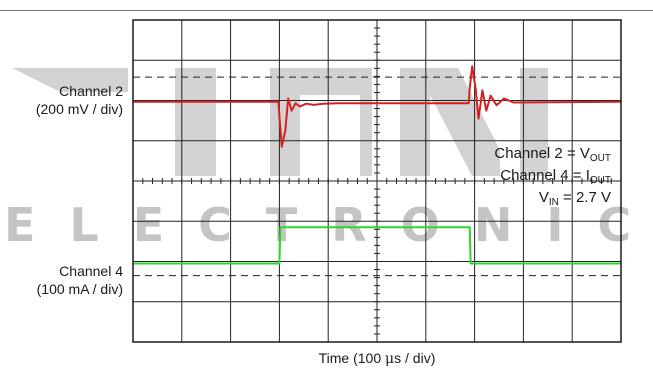 The height and width of the screenshot is (375, 653). Describe the element at coordinates (600, 158) in the screenshot. I see `legend-channel2-sub: OUT` at that location.